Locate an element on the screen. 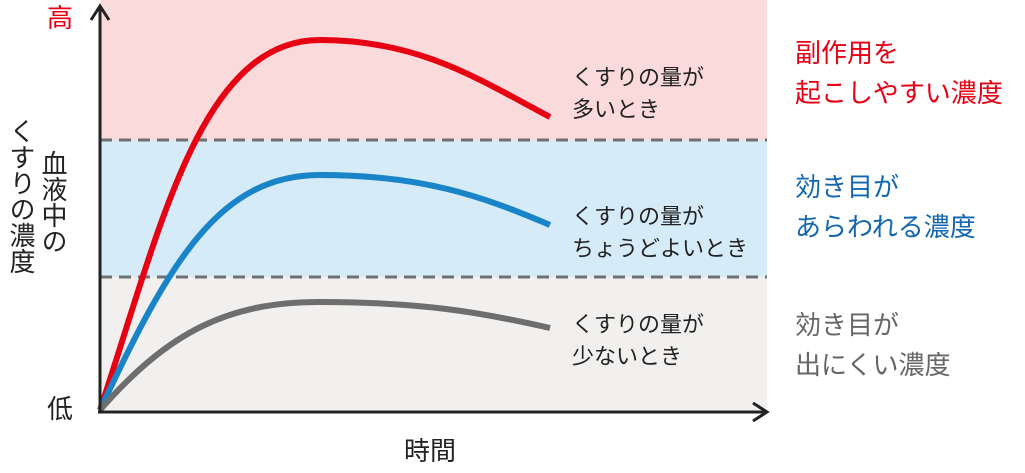 The width and height of the screenshot is (1025, 473). zone-label: 出にくい濃度 is located at coordinates (872, 366).